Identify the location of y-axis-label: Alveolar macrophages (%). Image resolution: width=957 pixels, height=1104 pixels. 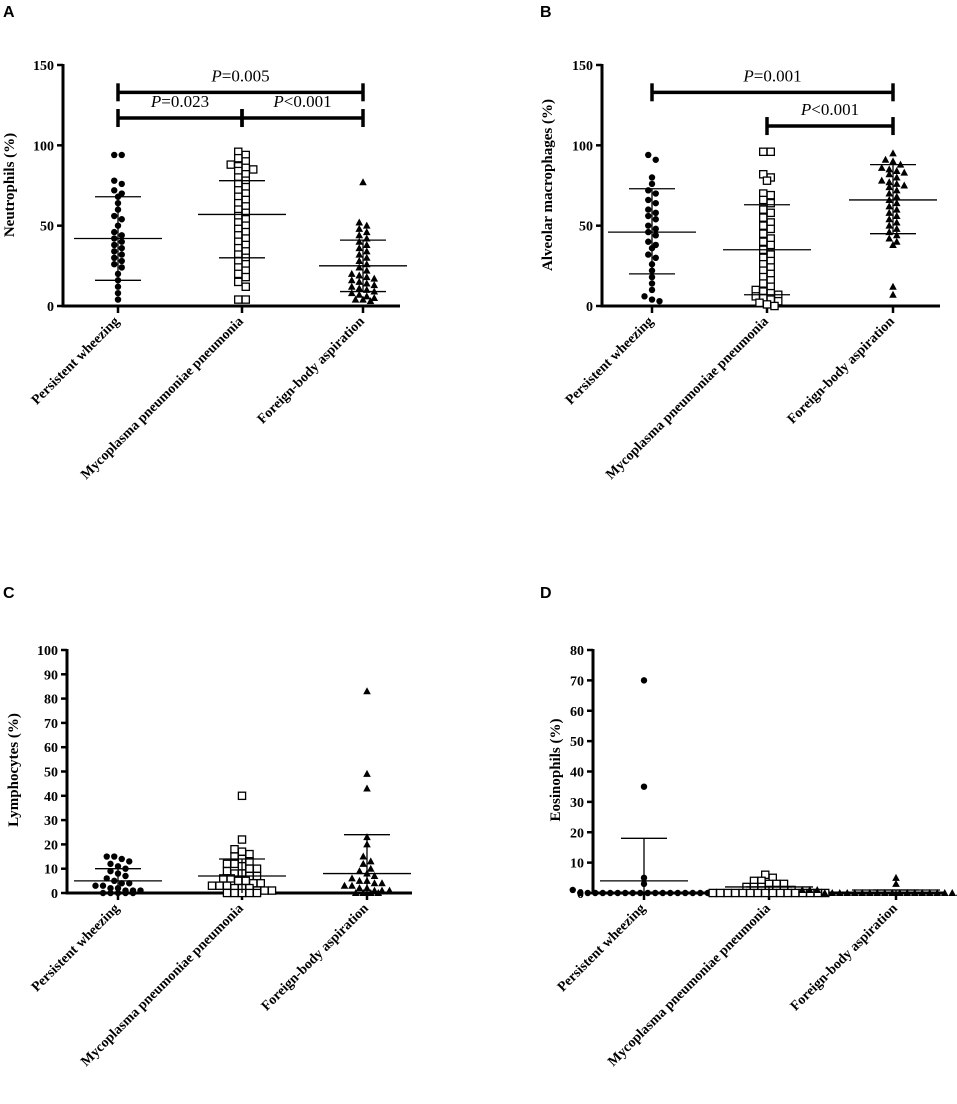
(548, 185).